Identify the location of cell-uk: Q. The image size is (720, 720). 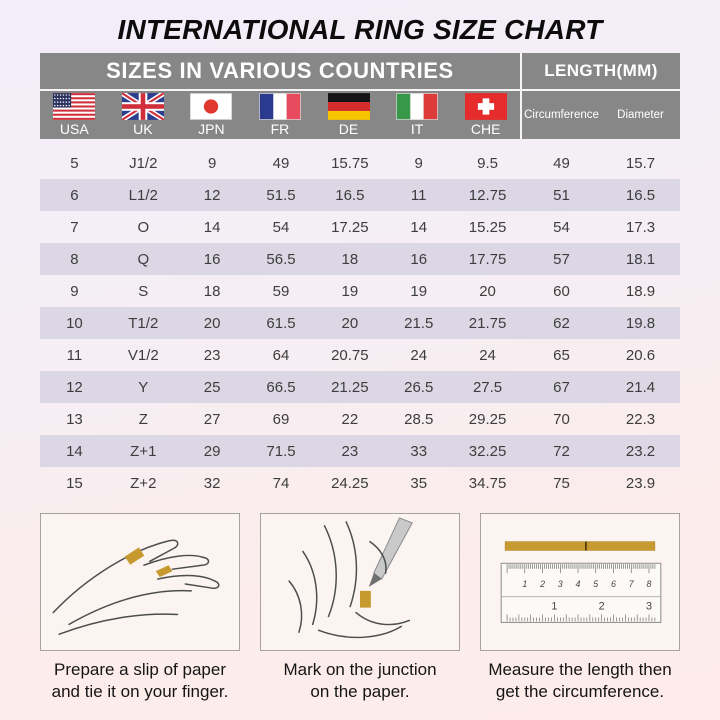
(143, 259).